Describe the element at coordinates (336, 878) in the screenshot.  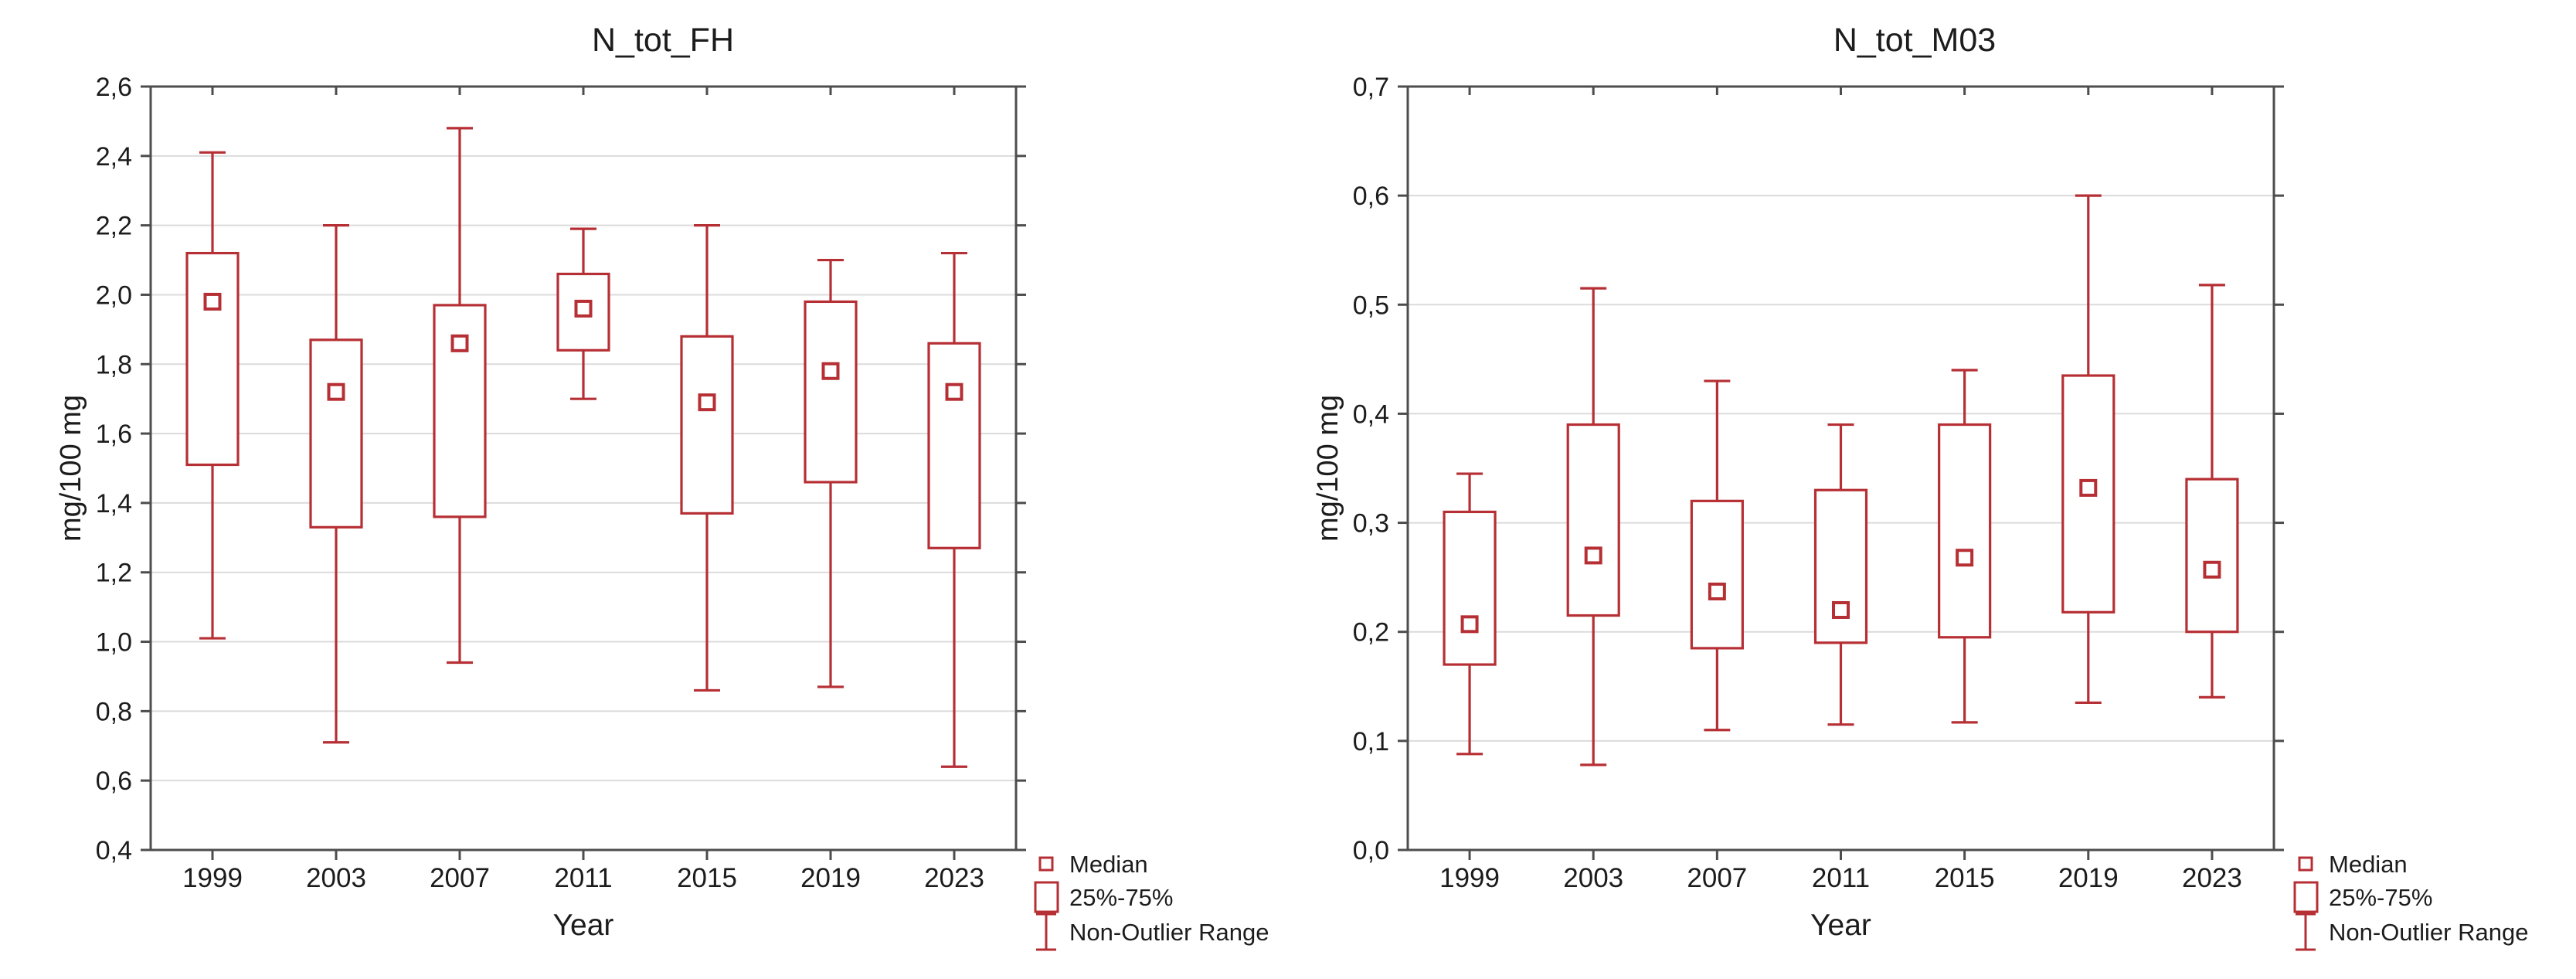
I see `n_tot_fh-xtick-label-2003: 2003` at that location.